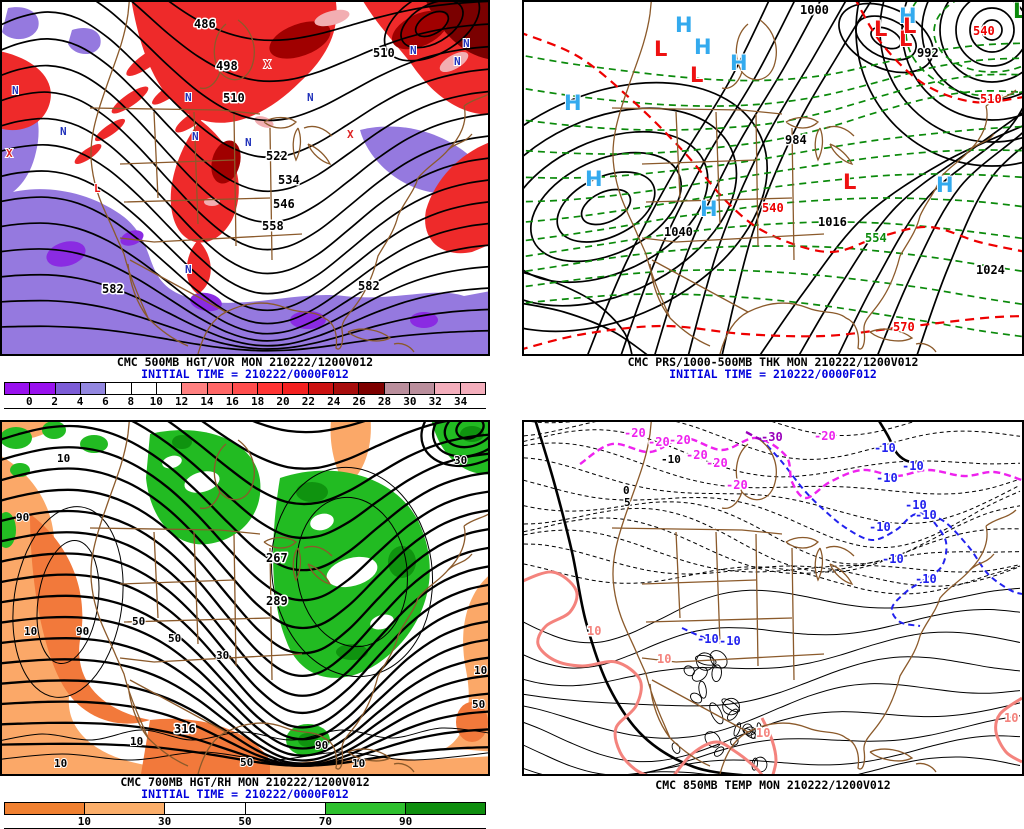 The image size is (1024, 829). What do you see at coordinates (205, 24) in the screenshot?
I see `height-label: 486` at bounding box center [205, 24].